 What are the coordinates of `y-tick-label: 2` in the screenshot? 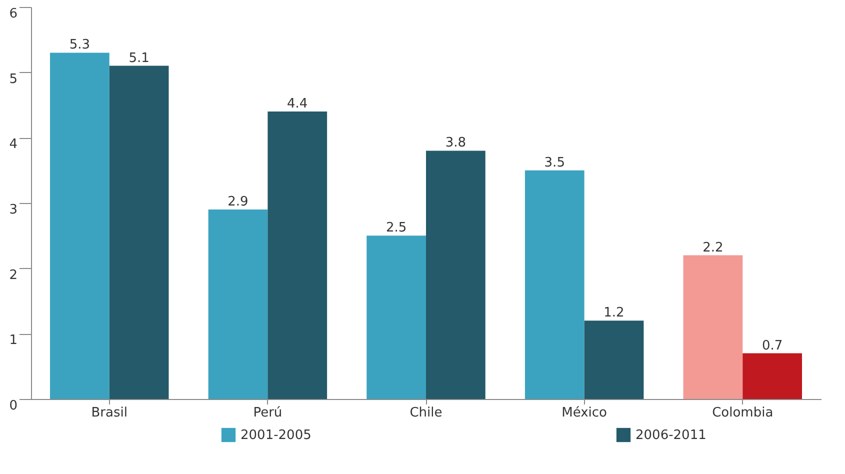 It's located at (13, 275).